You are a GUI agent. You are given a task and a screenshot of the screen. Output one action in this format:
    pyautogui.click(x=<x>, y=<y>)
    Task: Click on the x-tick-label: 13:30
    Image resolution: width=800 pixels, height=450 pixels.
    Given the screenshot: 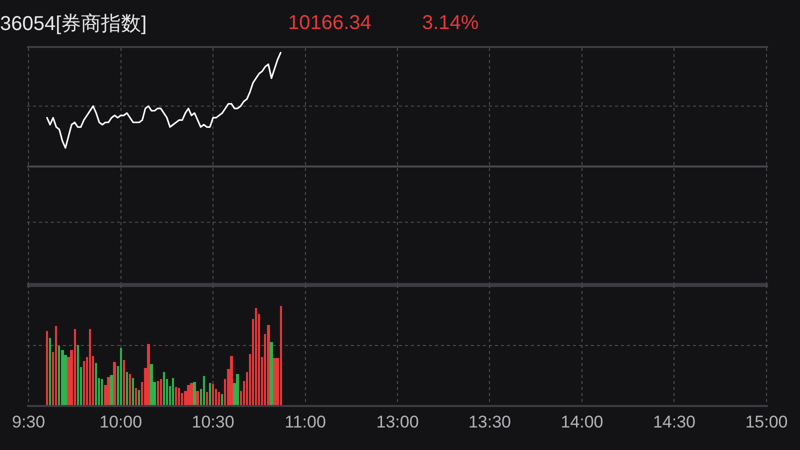 What is the action you would take?
    pyautogui.click(x=490, y=422)
    